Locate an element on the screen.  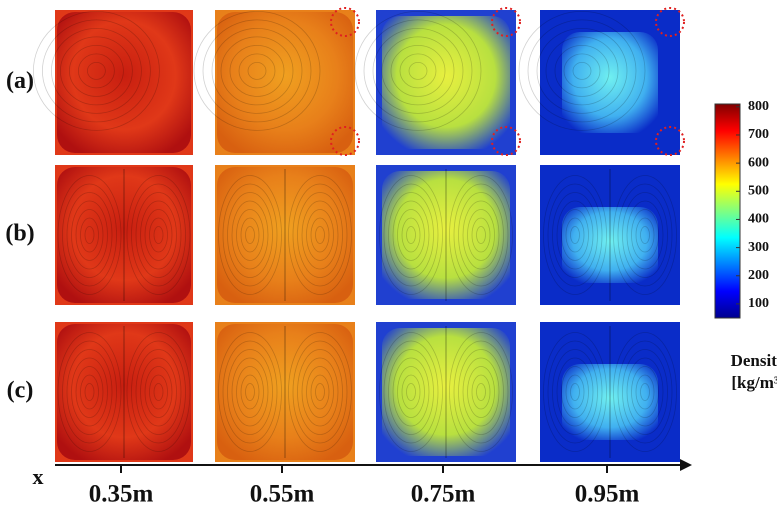
row-label: (c) is located at coordinates (20, 391).